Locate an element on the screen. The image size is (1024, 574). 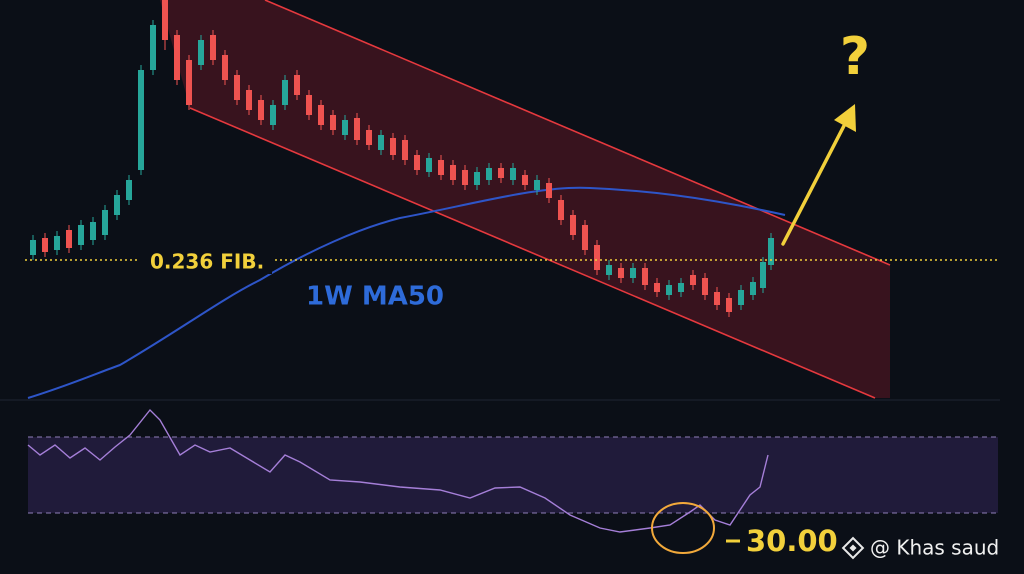
watermark: @ Khas saud is located at coordinates (934, 548).